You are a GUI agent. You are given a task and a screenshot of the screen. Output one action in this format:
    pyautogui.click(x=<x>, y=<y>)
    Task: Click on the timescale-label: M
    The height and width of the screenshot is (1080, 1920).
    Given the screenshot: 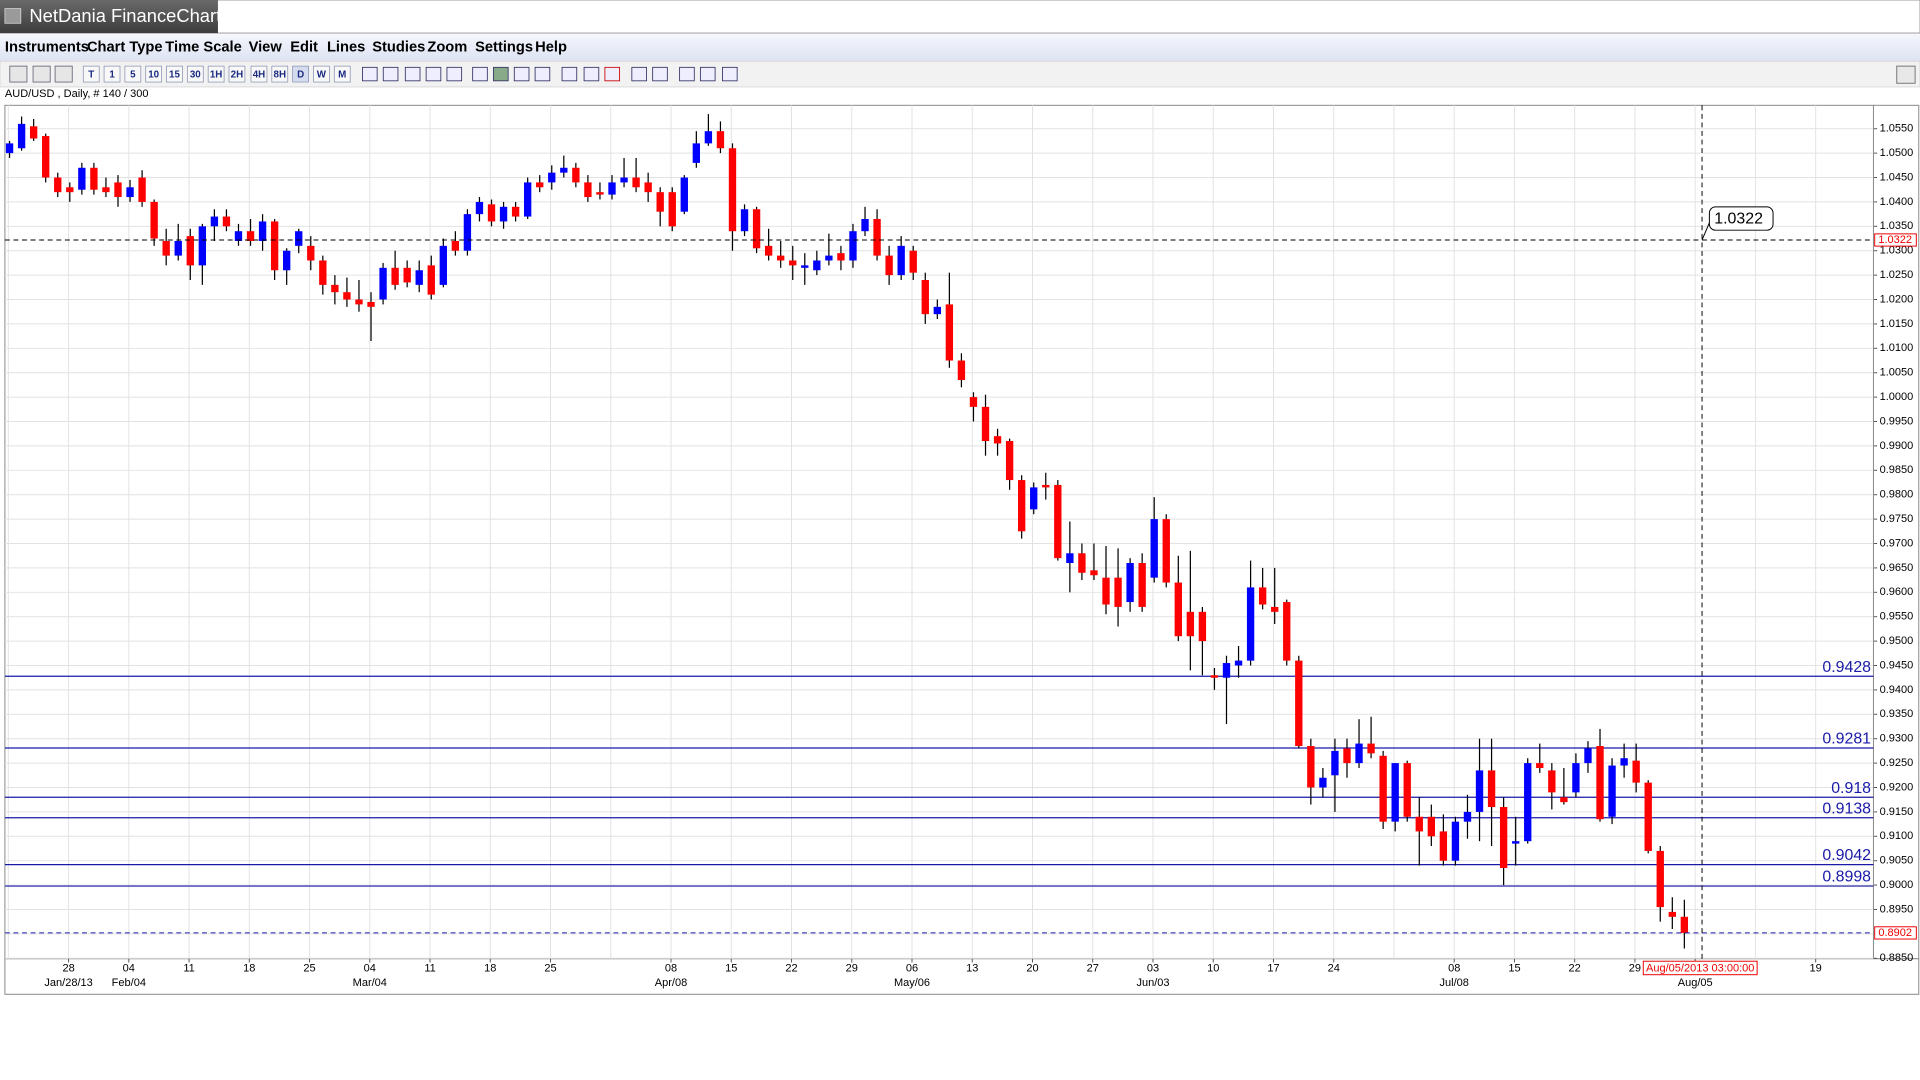 What is the action you would take?
    pyautogui.click(x=342, y=74)
    